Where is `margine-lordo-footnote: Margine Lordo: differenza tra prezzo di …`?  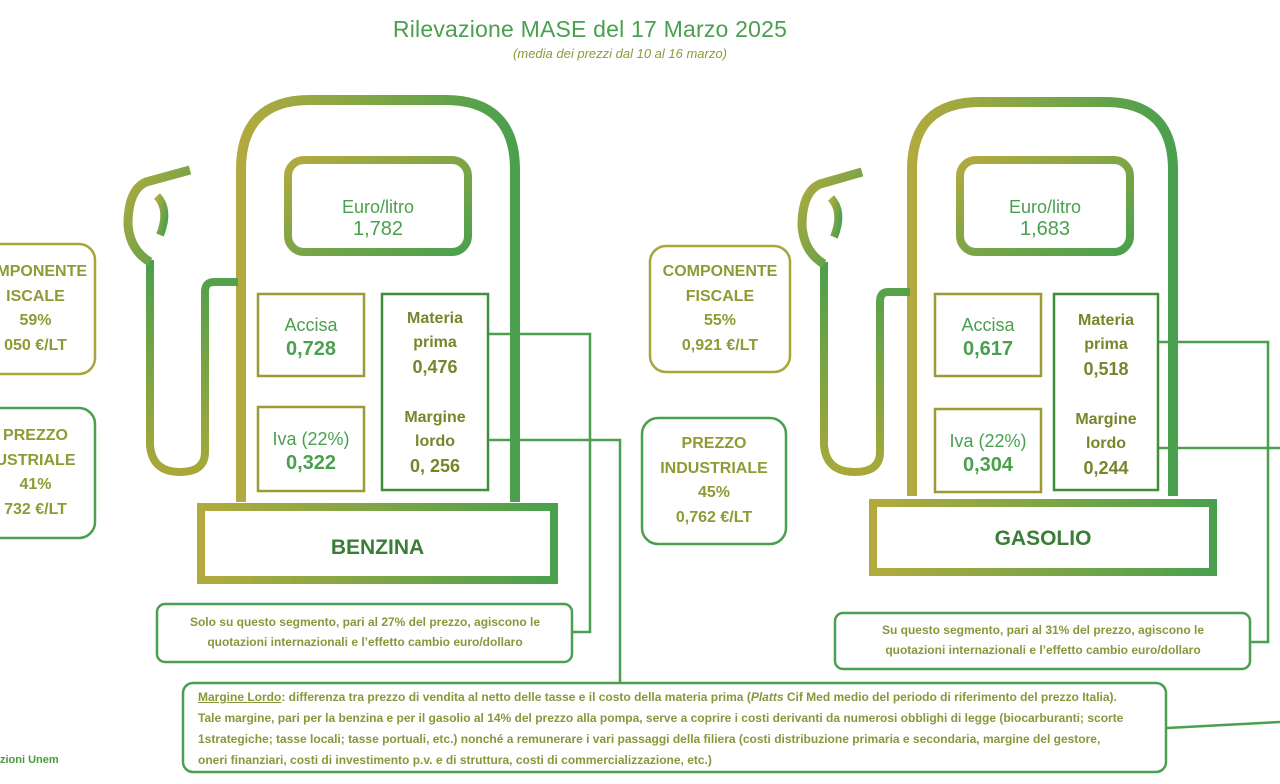 margine-lordo-footnote: Margine Lordo: differenza tra prezzo di … is located at coordinates (678, 729).